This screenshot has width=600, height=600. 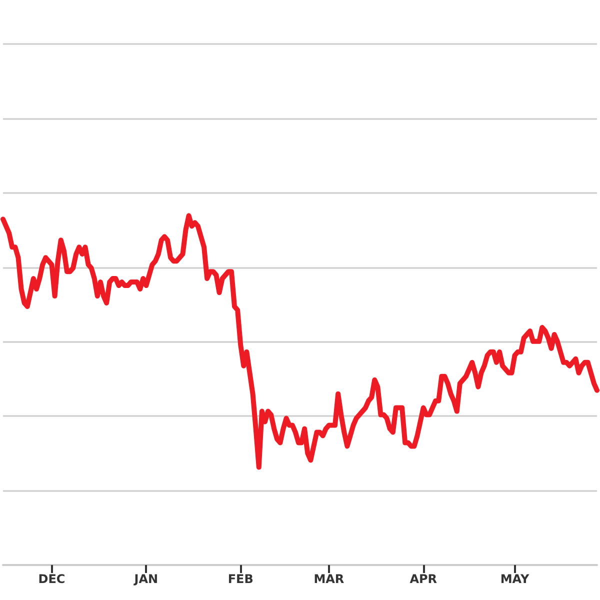 What do you see at coordinates (52, 579) in the screenshot?
I see `x-tick-label: DEC` at bounding box center [52, 579].